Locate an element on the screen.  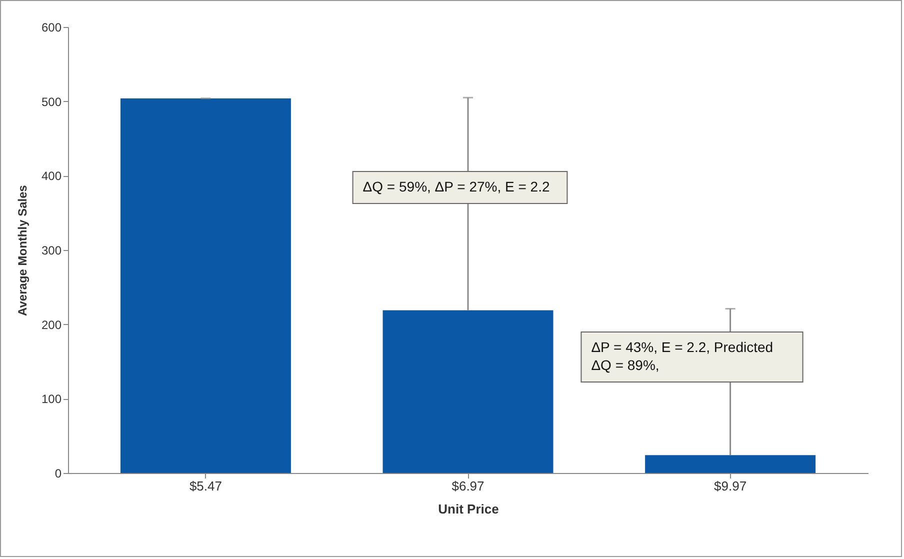
y-axis-title: Average Monthly Sales is located at coordinates (22, 250).